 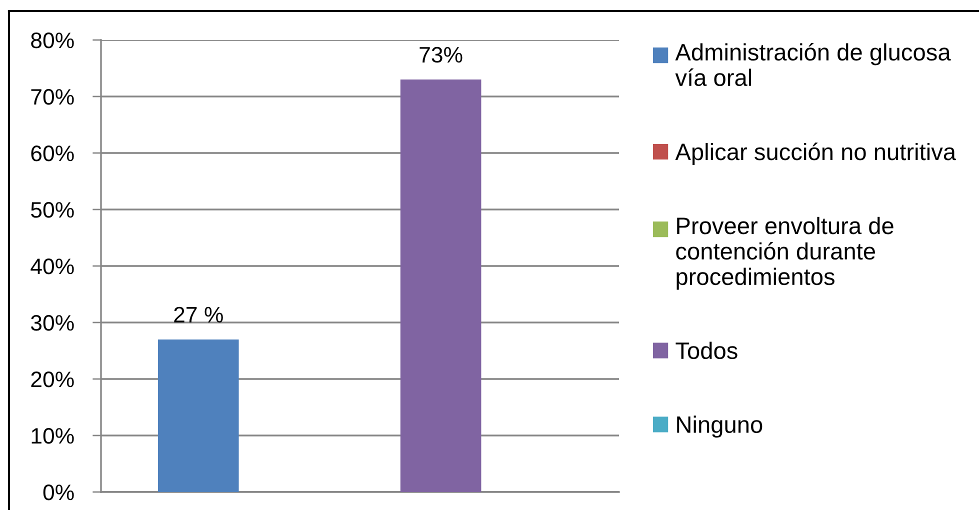 What do you see at coordinates (53, 436) in the screenshot?
I see `y-tick-label: 10%` at bounding box center [53, 436].